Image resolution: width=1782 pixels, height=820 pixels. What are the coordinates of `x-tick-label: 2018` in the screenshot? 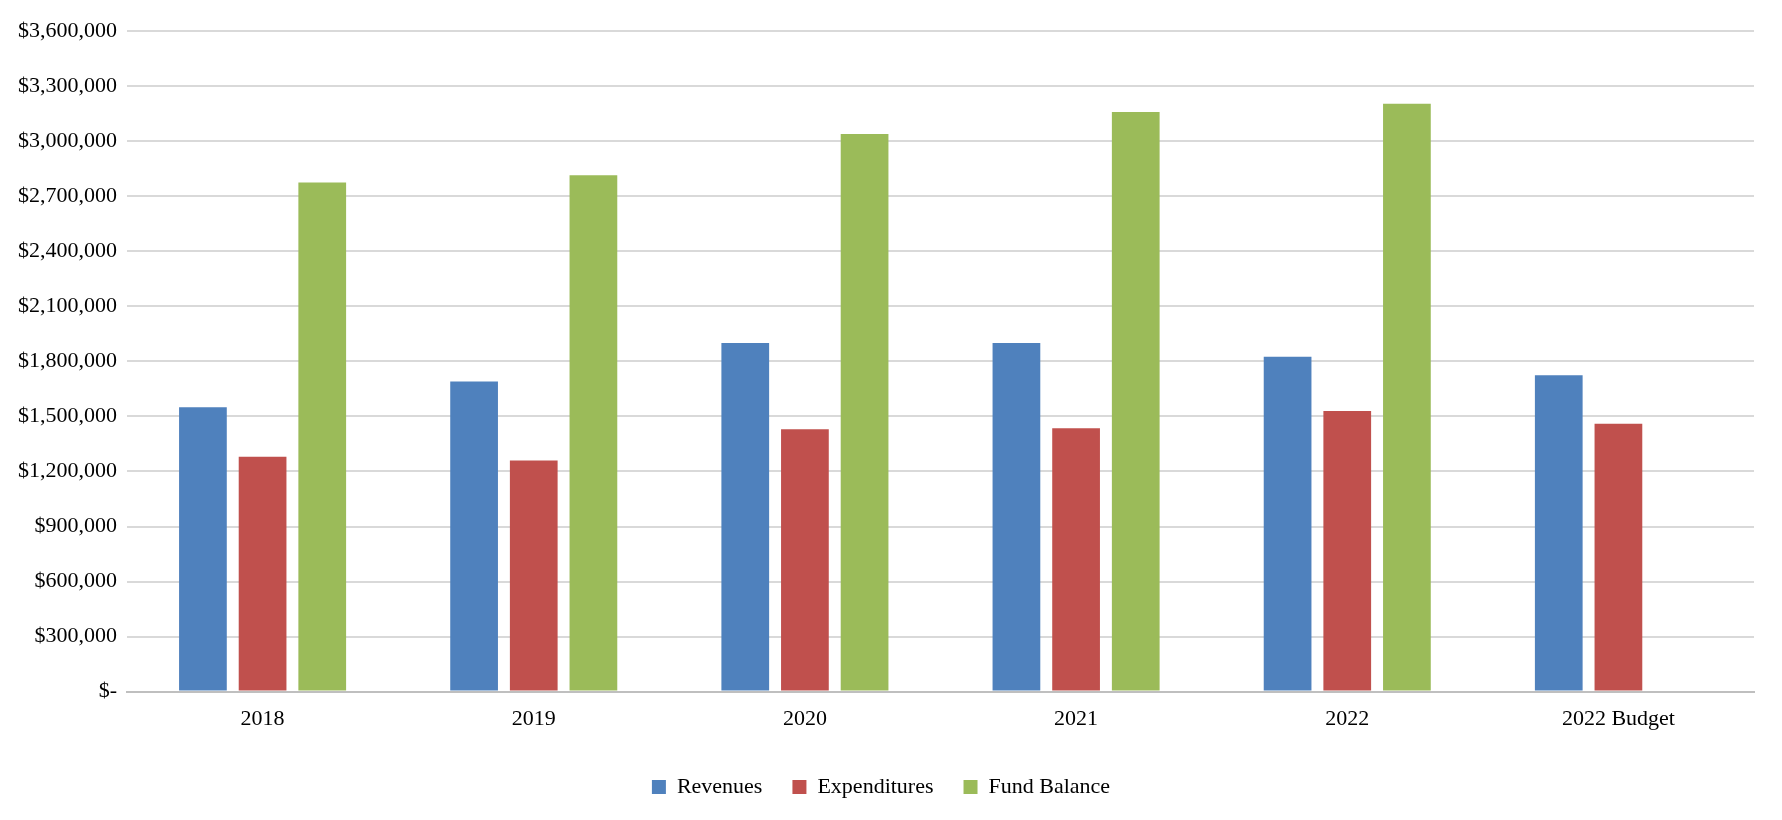 It's located at (262, 717).